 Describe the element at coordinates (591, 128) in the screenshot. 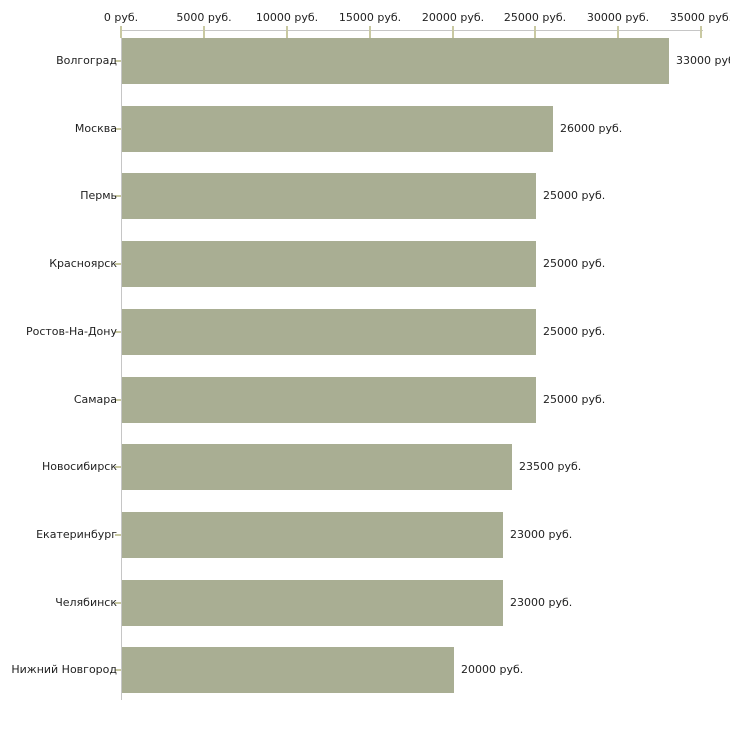

I see `value-label: 26000 руб.` at that location.